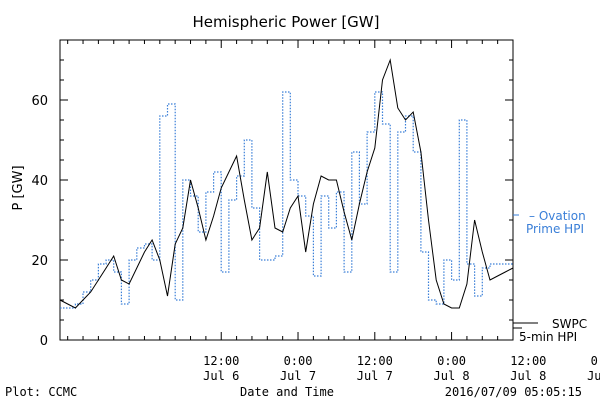  What do you see at coordinates (44, 341) in the screenshot?
I see `y-tick-label: 0` at bounding box center [44, 341].